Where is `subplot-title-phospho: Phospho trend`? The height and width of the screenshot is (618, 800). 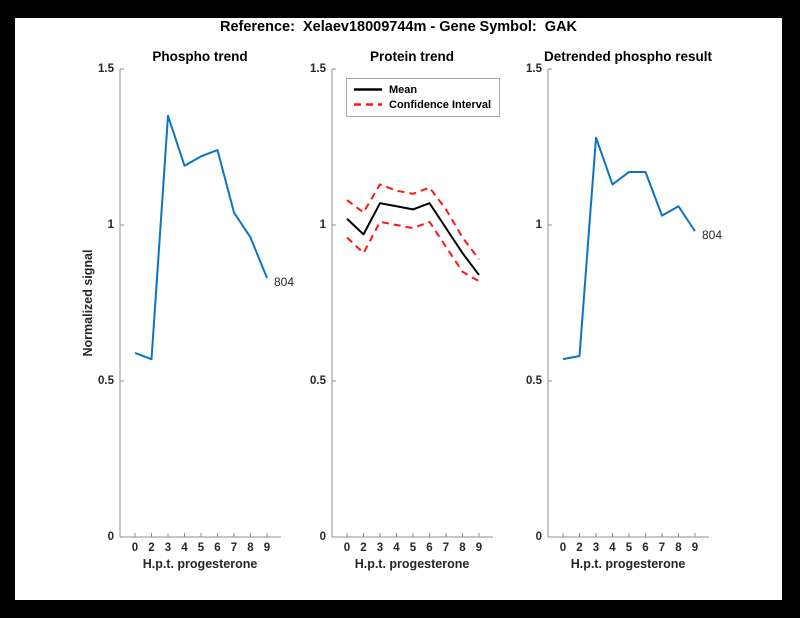 subplot-title-phospho: Phospho trend is located at coordinates (200, 56).